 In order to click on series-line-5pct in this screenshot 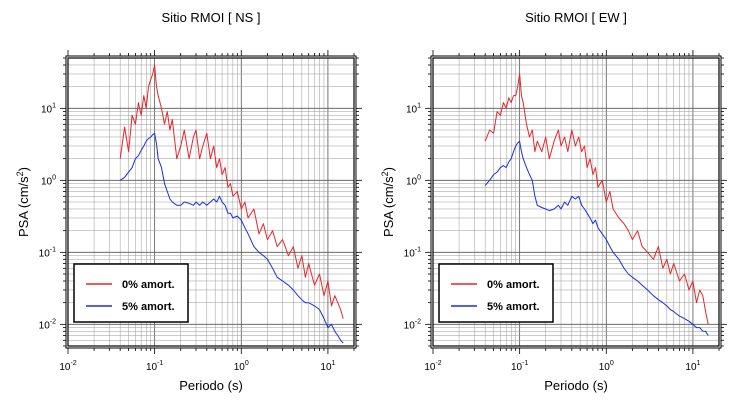, I will do `click(596, 238)`.